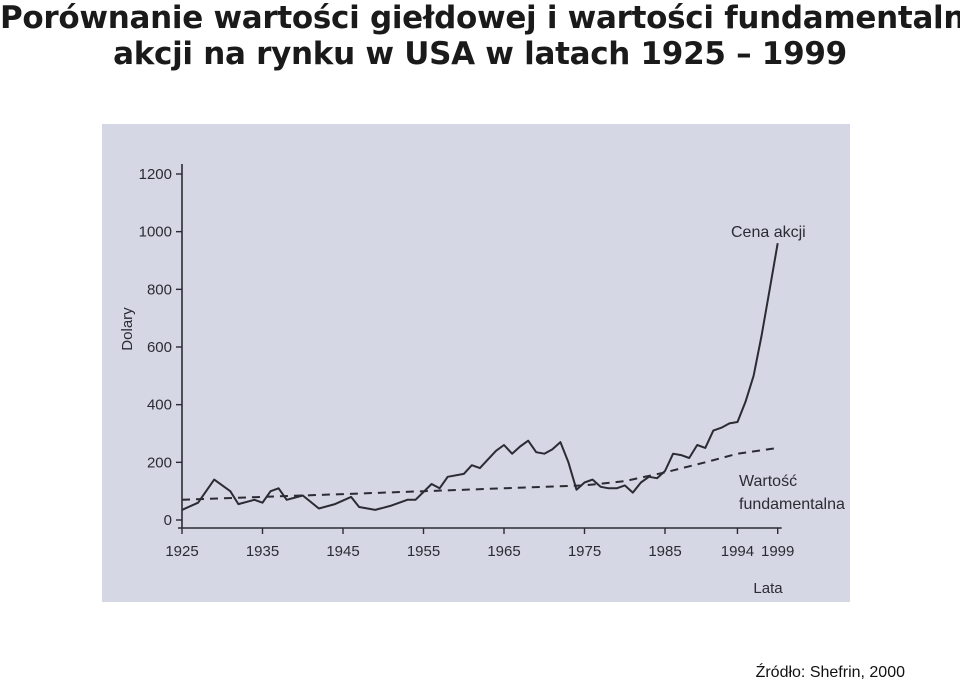 Image resolution: width=960 pixels, height=684 pixels. I want to click on y-tick-label: 200, so click(159, 462).